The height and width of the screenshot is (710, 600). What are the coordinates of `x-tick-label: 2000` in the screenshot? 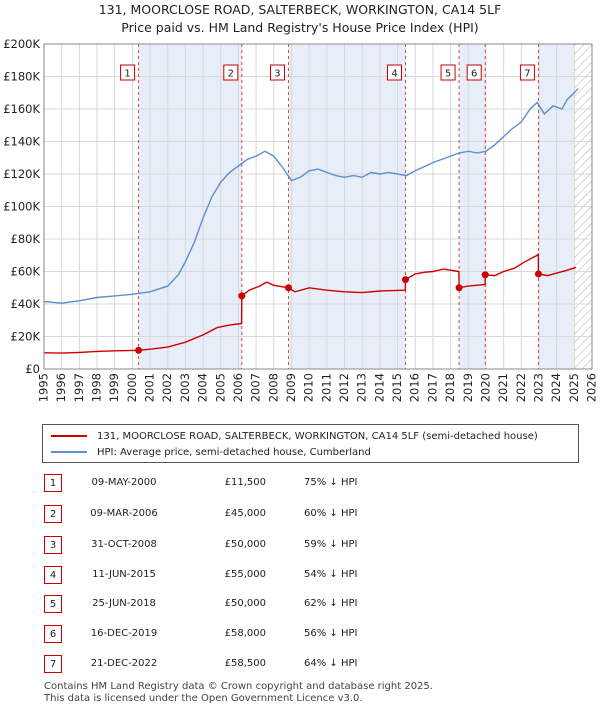 It's located at (132, 387).